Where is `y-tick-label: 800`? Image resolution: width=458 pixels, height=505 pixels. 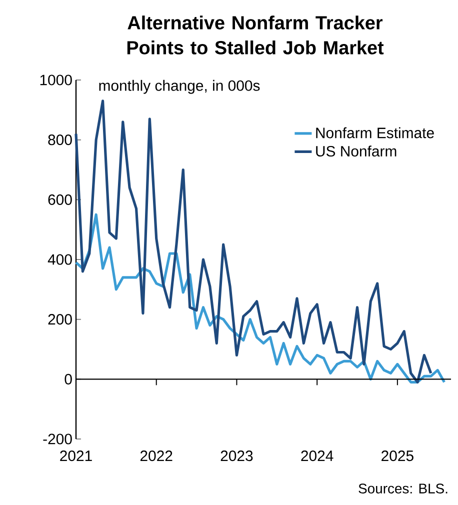
y-tick-label: 800 is located at coordinates (60, 140).